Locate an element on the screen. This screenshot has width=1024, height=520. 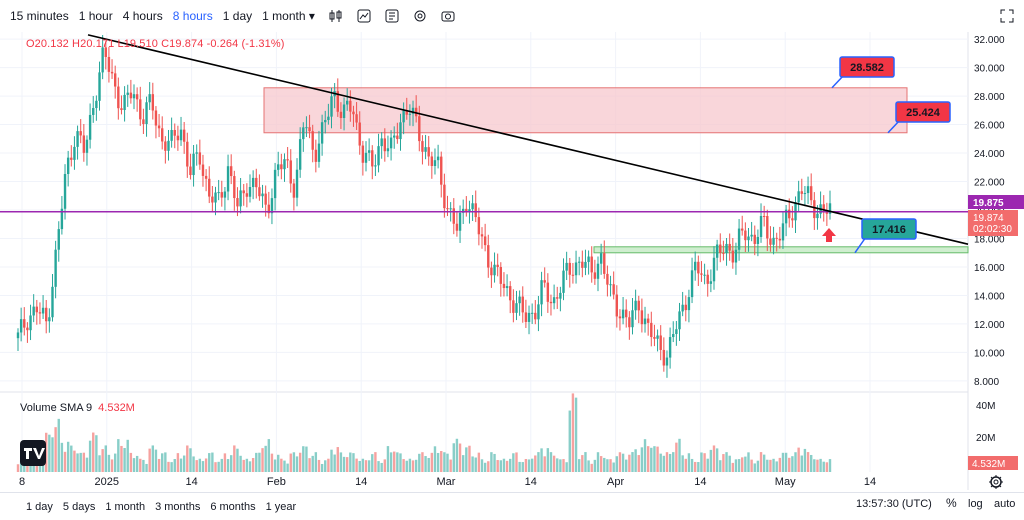
timeframe-1h: 1 hour is located at coordinates (95, 16).